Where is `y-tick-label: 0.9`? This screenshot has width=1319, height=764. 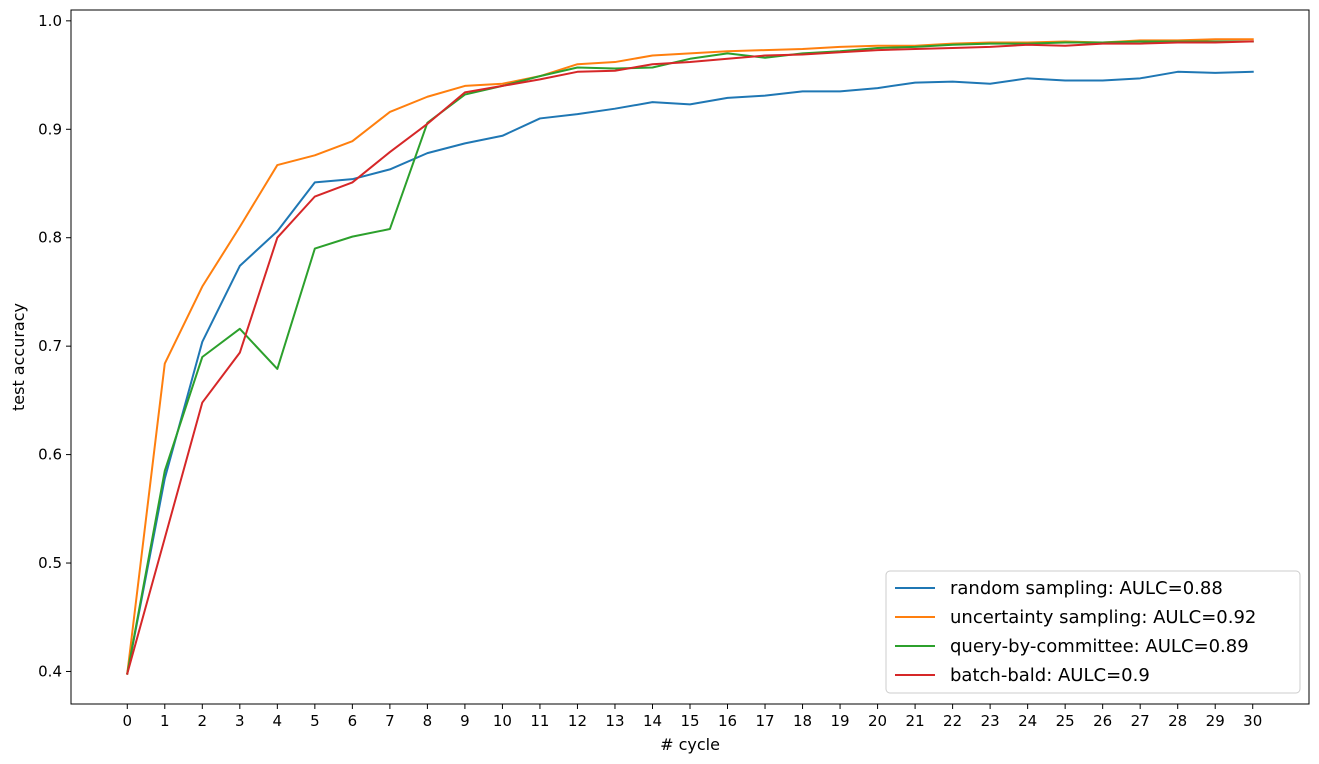
y-tick-label: 0.9 is located at coordinates (50, 129).